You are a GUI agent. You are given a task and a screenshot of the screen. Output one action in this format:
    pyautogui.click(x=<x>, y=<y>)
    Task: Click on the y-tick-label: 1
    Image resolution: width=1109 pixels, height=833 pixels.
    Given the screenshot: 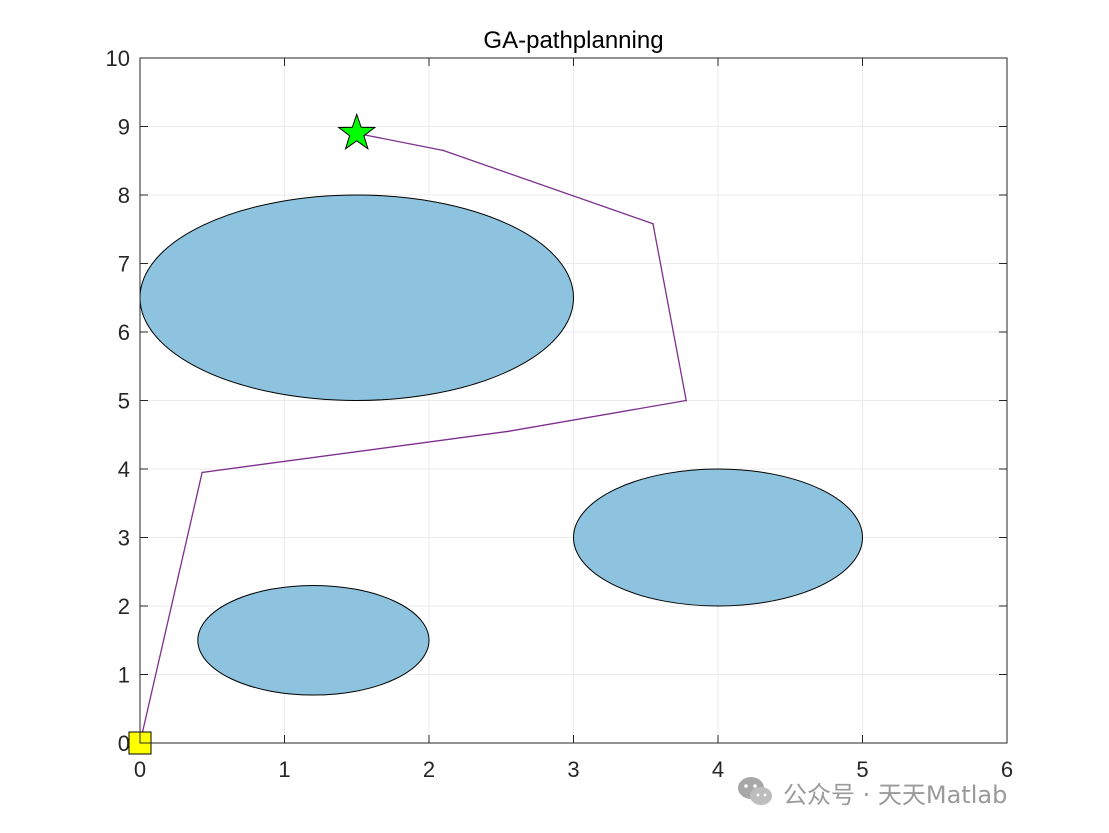 What is the action you would take?
    pyautogui.click(x=124, y=675)
    